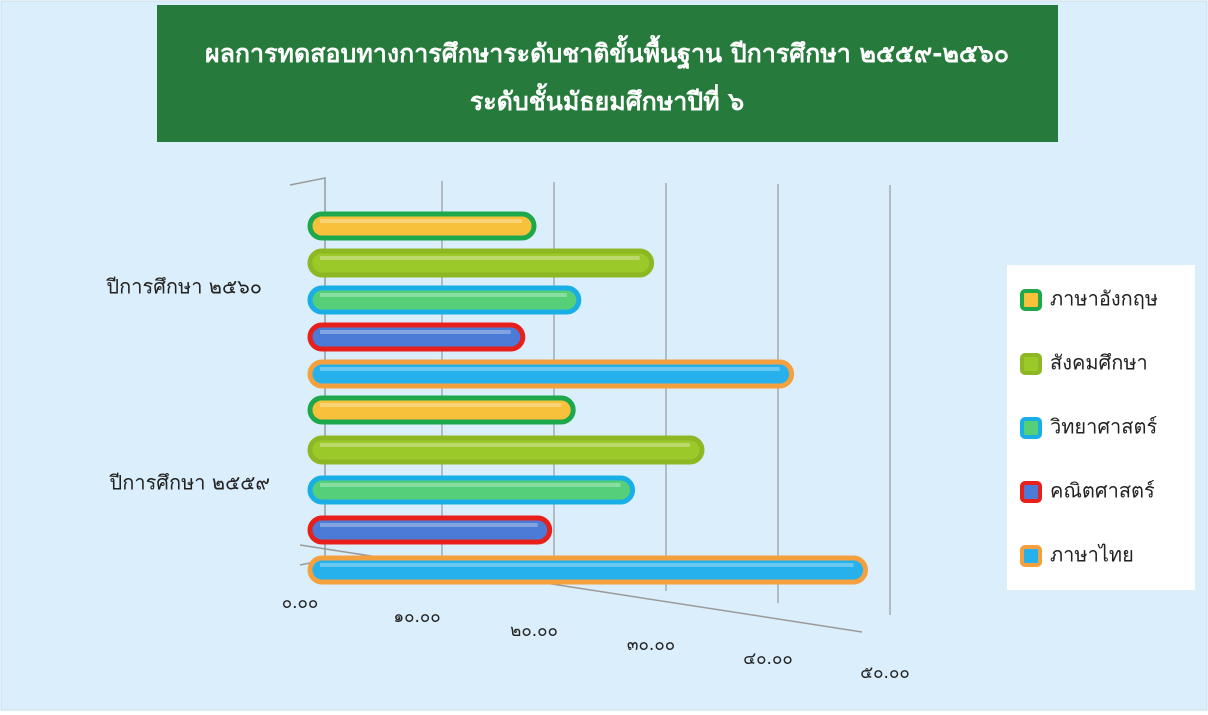 The image size is (1208, 715). Describe the element at coordinates (189, 483) in the screenshot. I see `y-tick-label: ปีการศึกษา ๒๕๕๙` at that location.